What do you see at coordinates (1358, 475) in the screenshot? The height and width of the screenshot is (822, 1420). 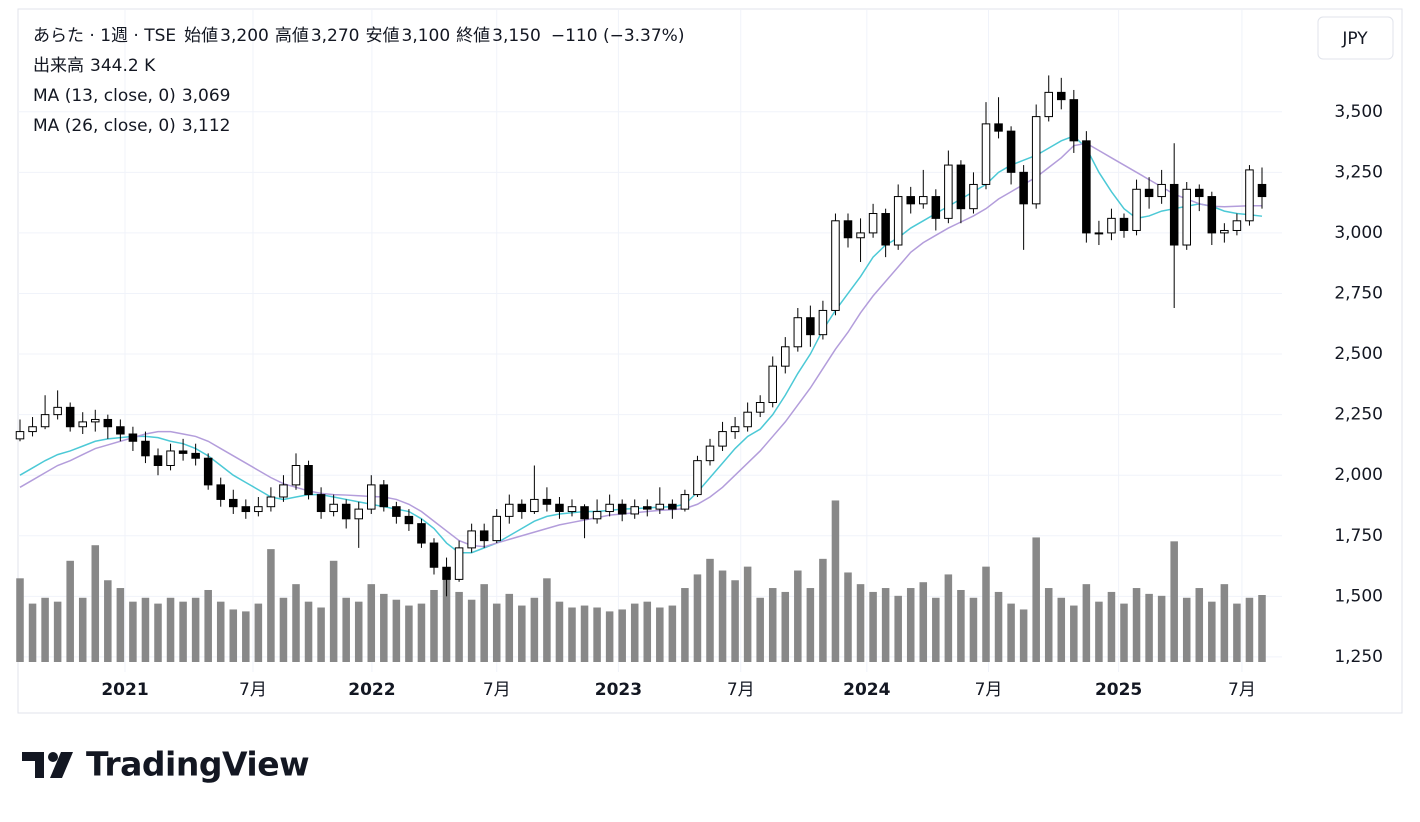 I see `y-tick-label: 2,000` at bounding box center [1358, 475].